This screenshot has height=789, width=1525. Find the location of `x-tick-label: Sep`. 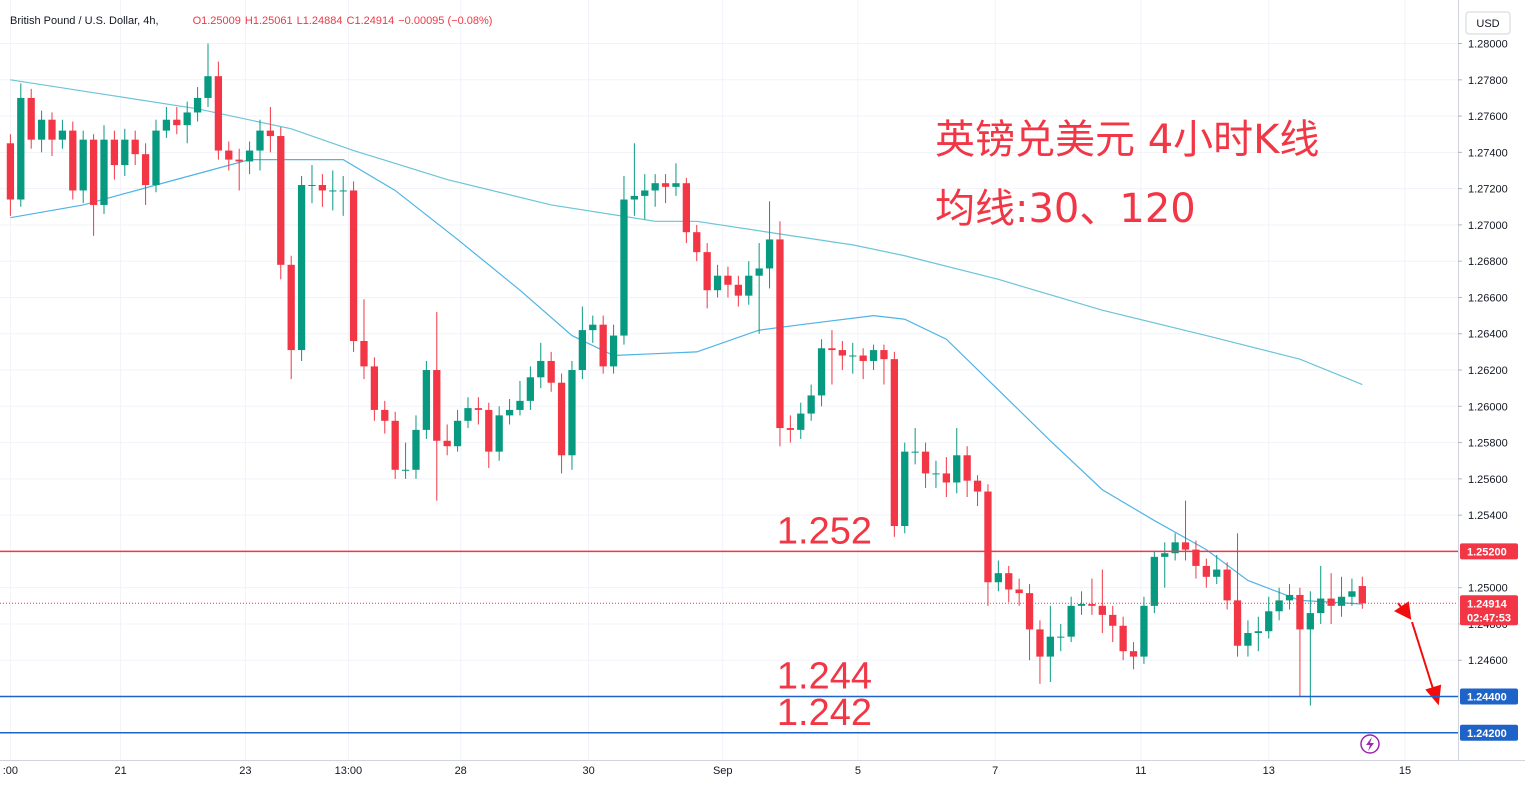

x-tick-label: Sep is located at coordinates (723, 771).